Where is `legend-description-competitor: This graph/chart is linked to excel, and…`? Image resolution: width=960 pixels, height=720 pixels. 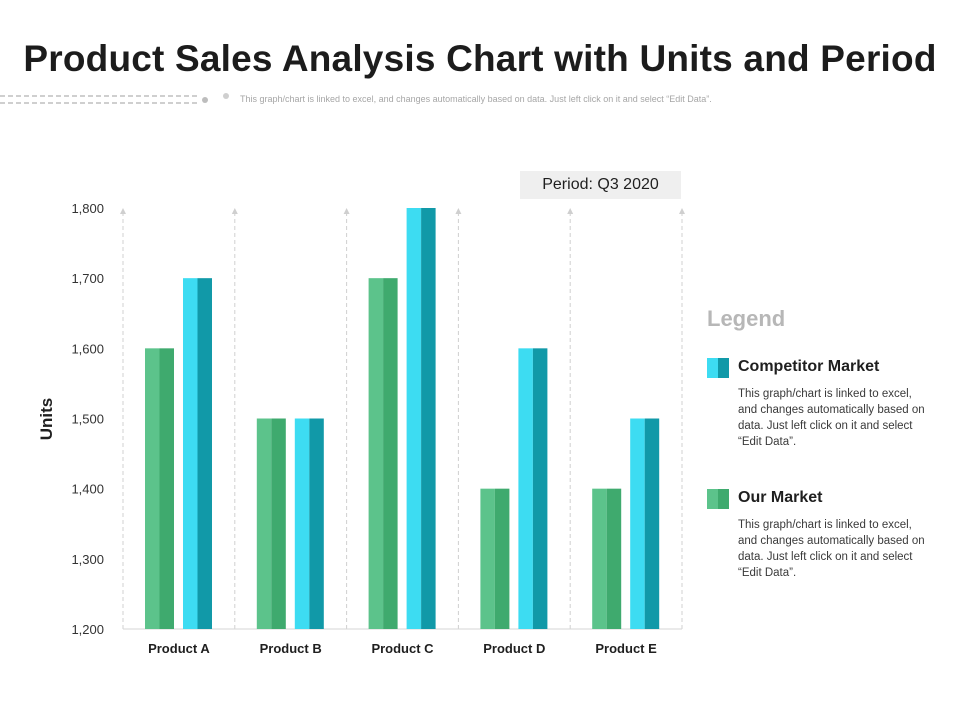
legend-description-competitor: This graph/chart is linked to excel, and… is located at coordinates (831, 418).